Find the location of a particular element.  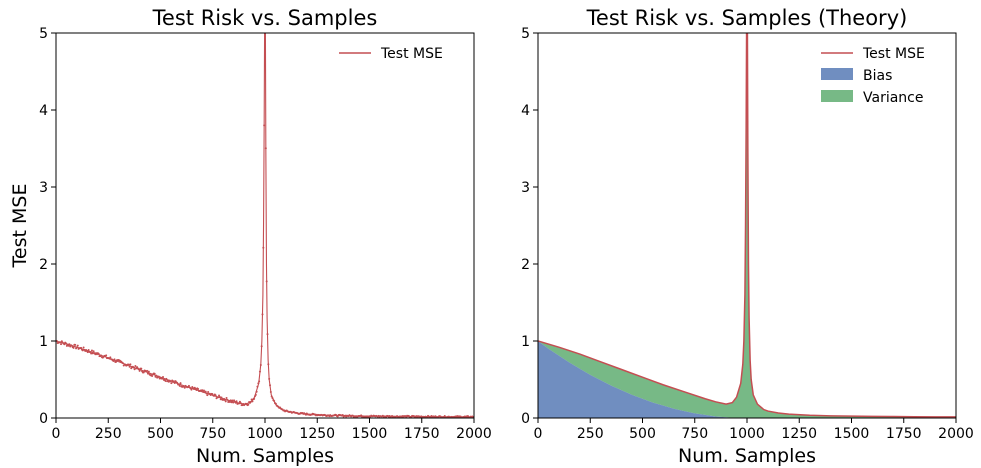

bias-area is located at coordinates (747, 379).